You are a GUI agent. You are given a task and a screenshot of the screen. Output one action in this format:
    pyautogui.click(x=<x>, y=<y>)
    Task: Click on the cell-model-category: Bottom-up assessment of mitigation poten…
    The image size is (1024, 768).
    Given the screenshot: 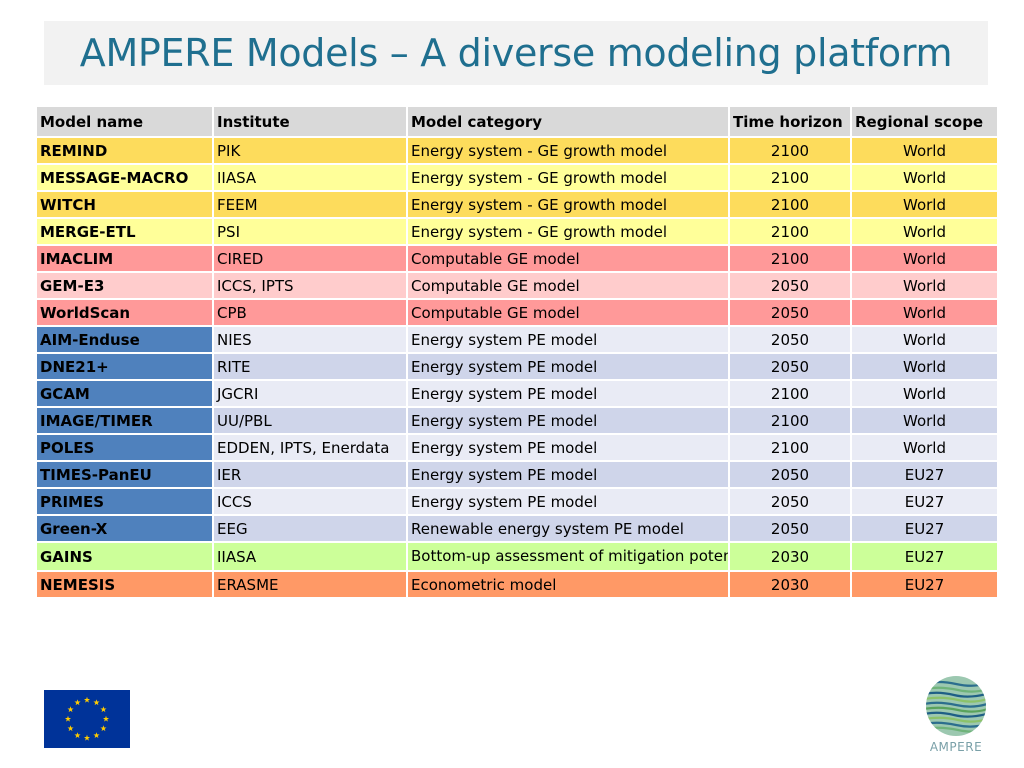 What is the action you would take?
    pyautogui.click(x=568, y=556)
    